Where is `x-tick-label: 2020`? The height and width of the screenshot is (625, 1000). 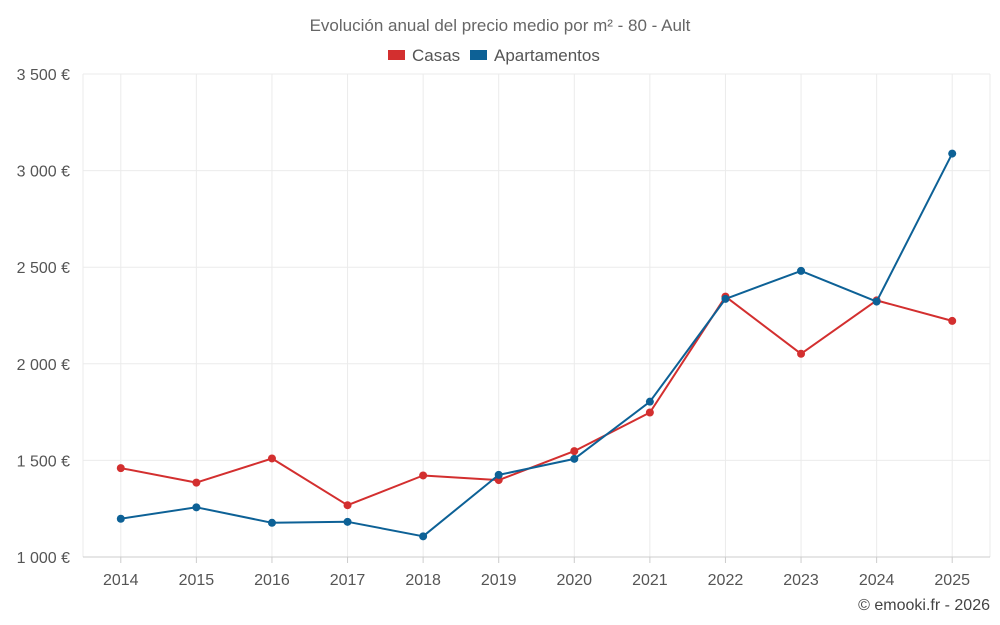 x-tick-label: 2020 is located at coordinates (574, 580).